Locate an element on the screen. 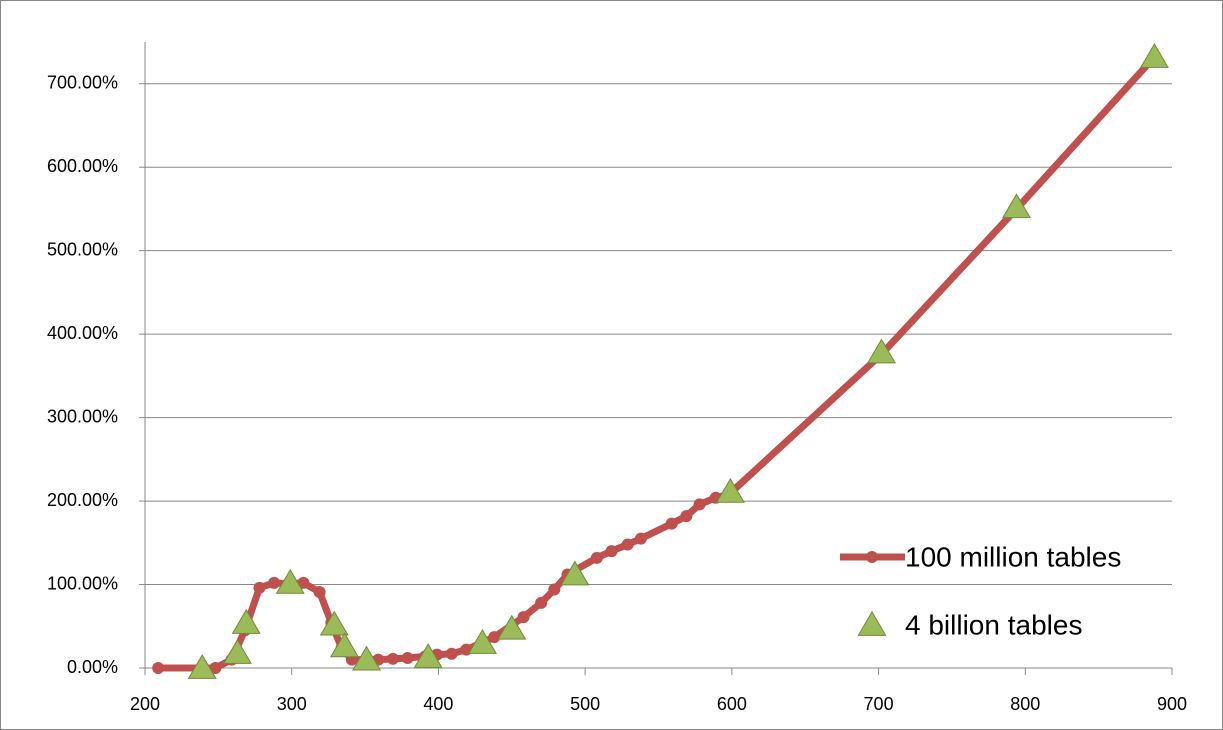  y-tick-label: 300.00% is located at coordinates (82, 416).